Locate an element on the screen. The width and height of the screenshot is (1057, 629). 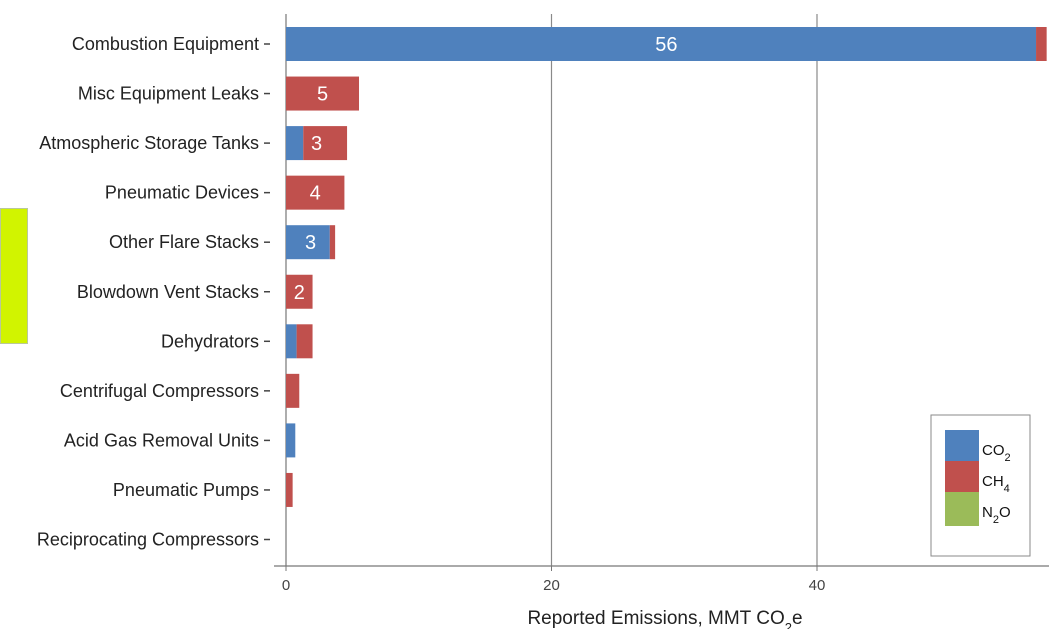
category-label-6: Dehydrators is located at coordinates (210, 341).